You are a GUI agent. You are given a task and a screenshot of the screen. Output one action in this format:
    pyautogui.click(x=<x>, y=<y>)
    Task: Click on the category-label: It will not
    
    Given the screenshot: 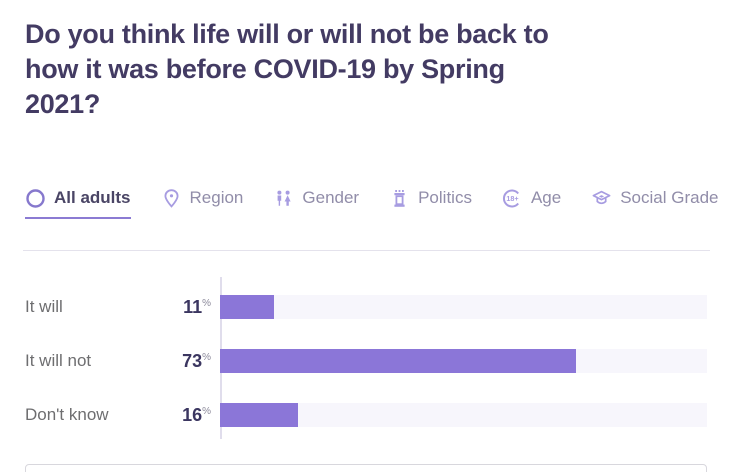 What is the action you would take?
    pyautogui.click(x=58, y=360)
    